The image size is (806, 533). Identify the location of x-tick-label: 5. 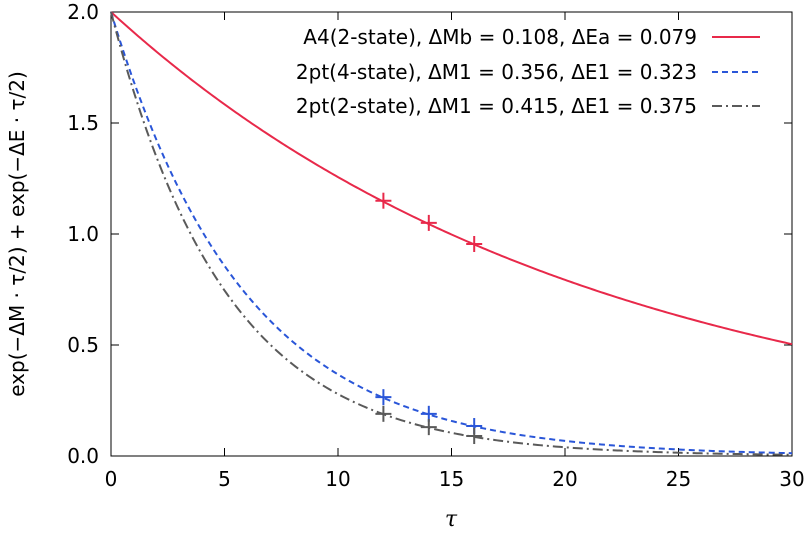
(224, 479).